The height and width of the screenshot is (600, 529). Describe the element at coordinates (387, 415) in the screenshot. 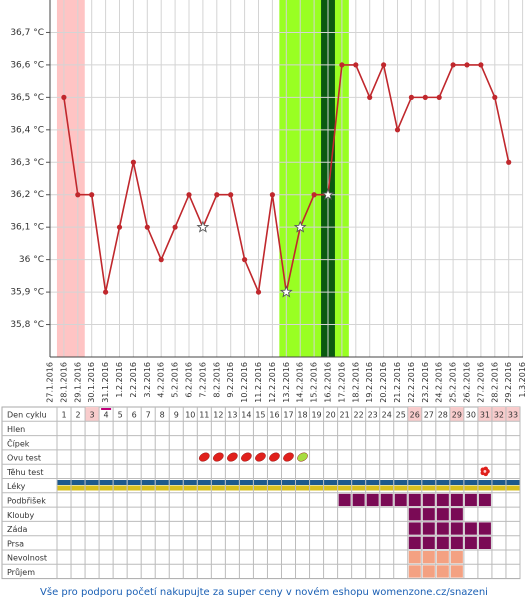

I see `day-number: 24` at that location.